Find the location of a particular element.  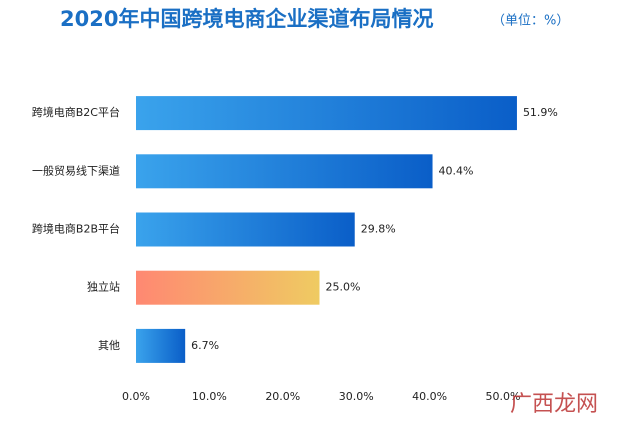

y-tick-label: 跨境电商B2B平台 is located at coordinates (76, 229).